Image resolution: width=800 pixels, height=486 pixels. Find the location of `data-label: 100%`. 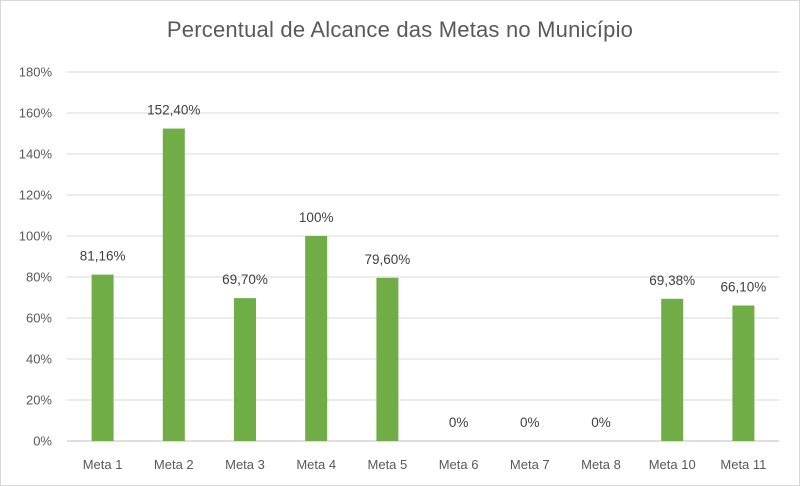

data-label: 100% is located at coordinates (316, 217).